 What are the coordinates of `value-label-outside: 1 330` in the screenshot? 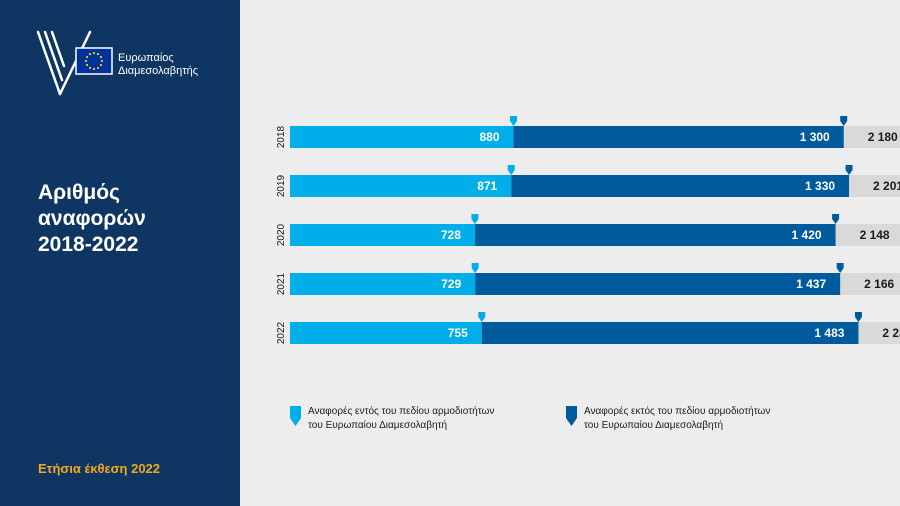 It's located at (820, 186).